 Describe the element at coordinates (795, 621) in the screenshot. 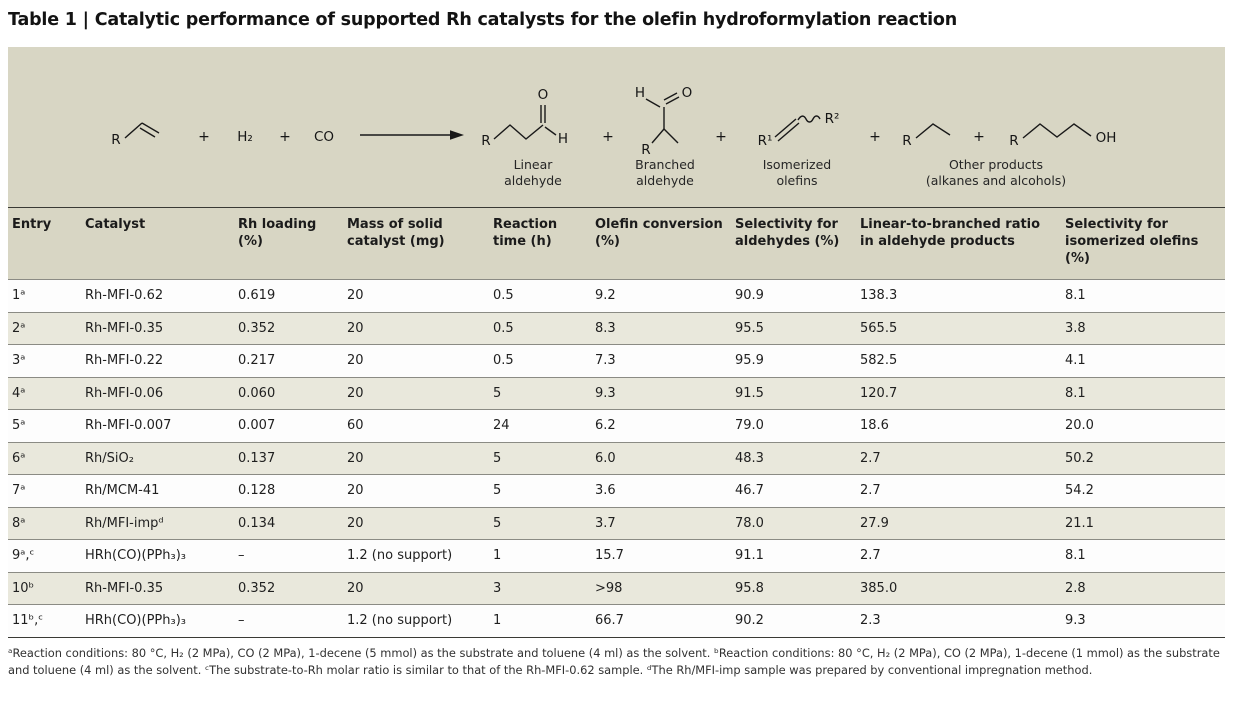

I see `cell-sel-aldehydes: 90.2` at that location.